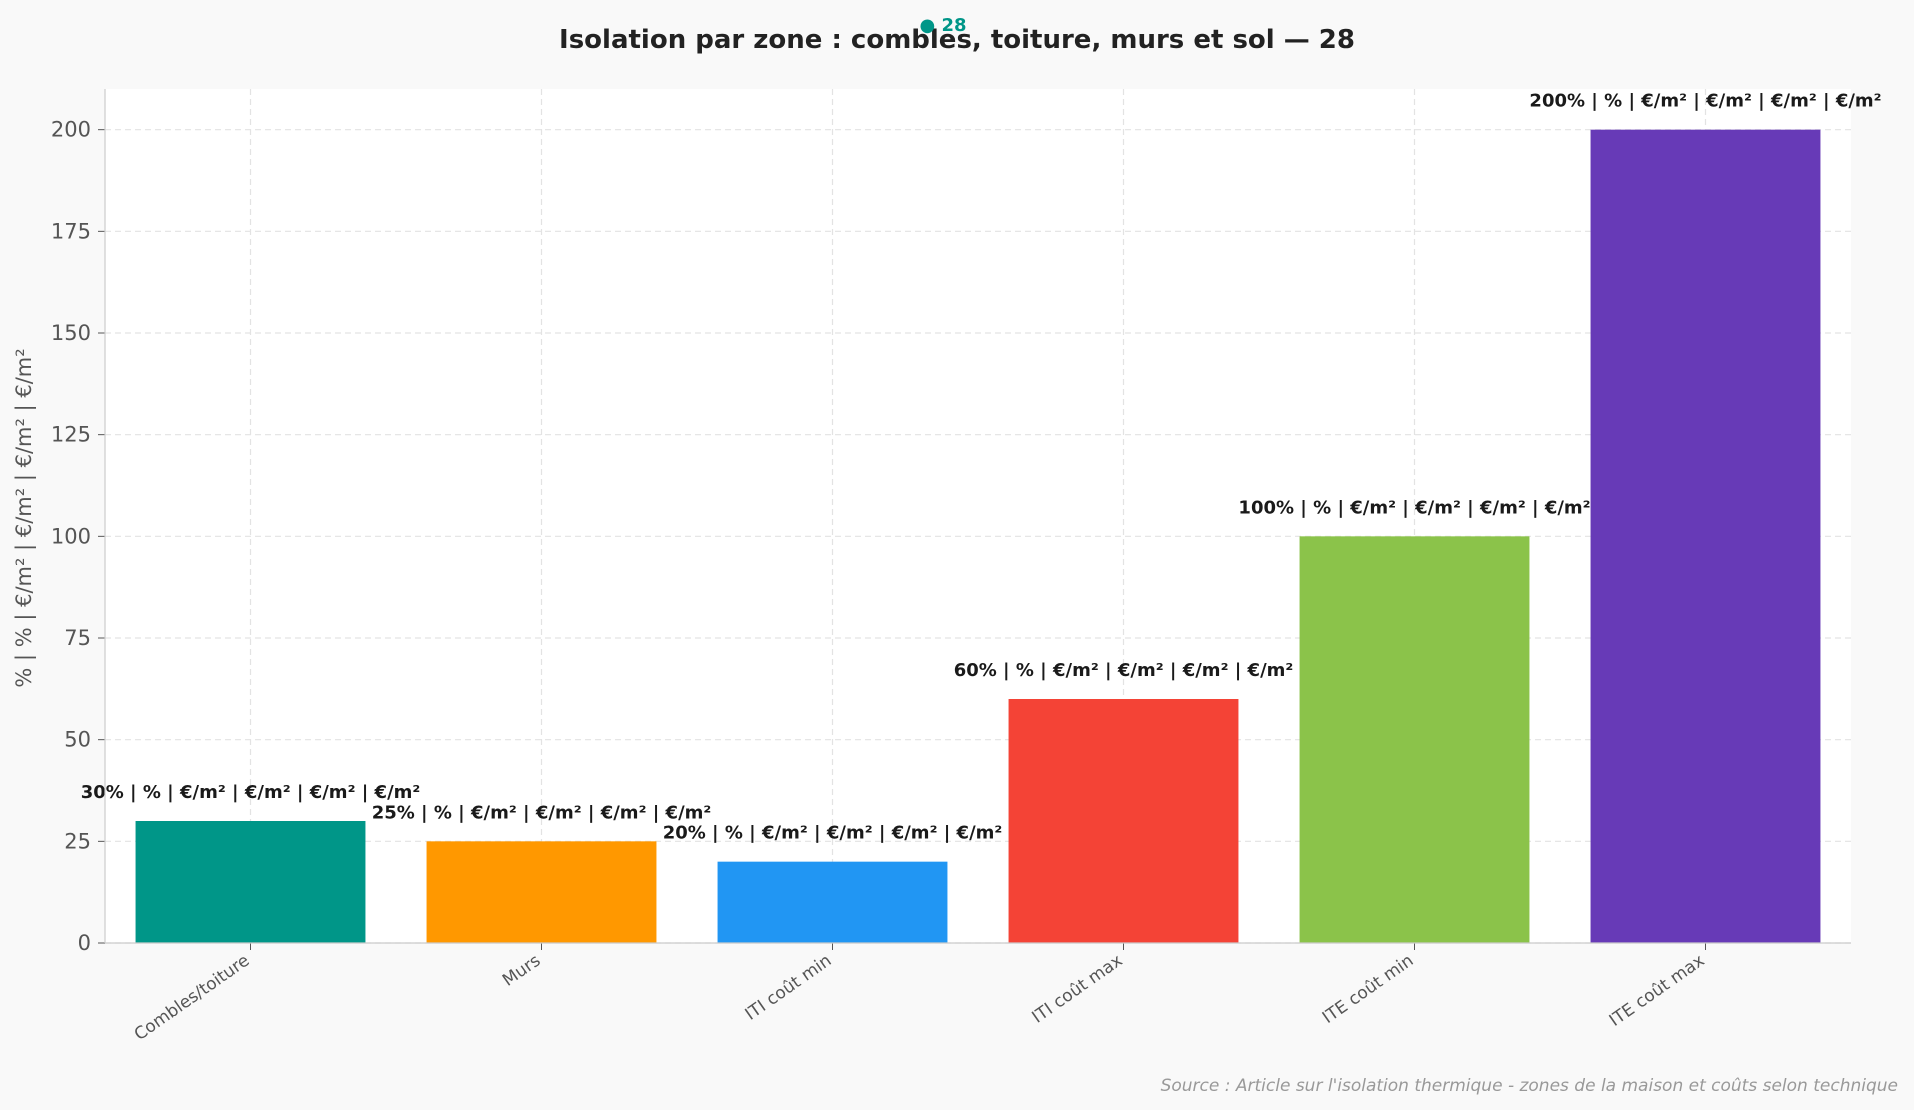  I want to click on y-tick-label: 50, so click(77, 740).